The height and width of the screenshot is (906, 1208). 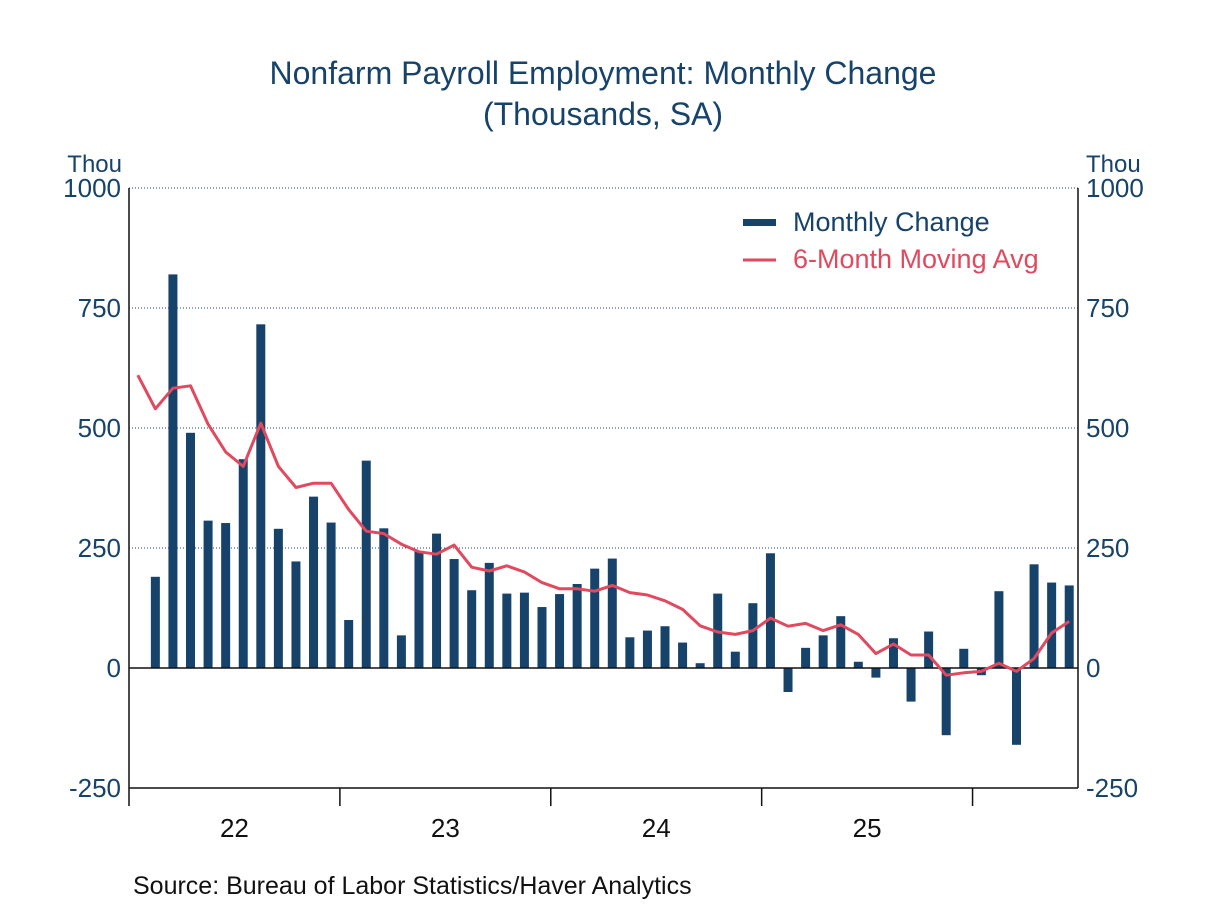 I want to click on y-tick-label-right: 250, so click(x=1107, y=548).